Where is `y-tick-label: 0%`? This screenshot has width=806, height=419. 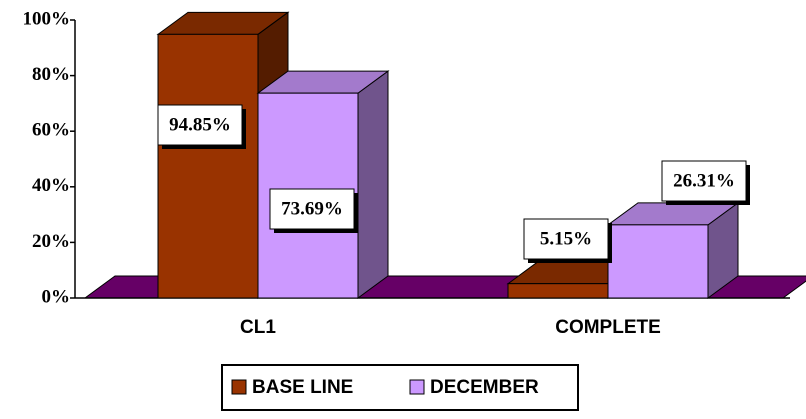 y-tick-label: 0% is located at coordinates (56, 296).